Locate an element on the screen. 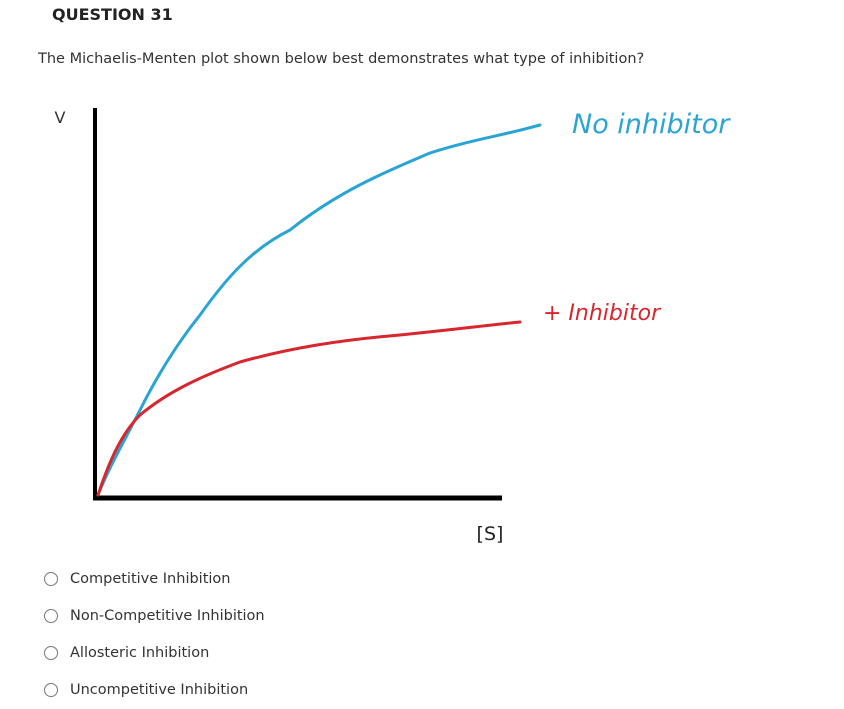 The width and height of the screenshot is (844, 709). option: Non-Competitive Inhibition is located at coordinates (154, 616).